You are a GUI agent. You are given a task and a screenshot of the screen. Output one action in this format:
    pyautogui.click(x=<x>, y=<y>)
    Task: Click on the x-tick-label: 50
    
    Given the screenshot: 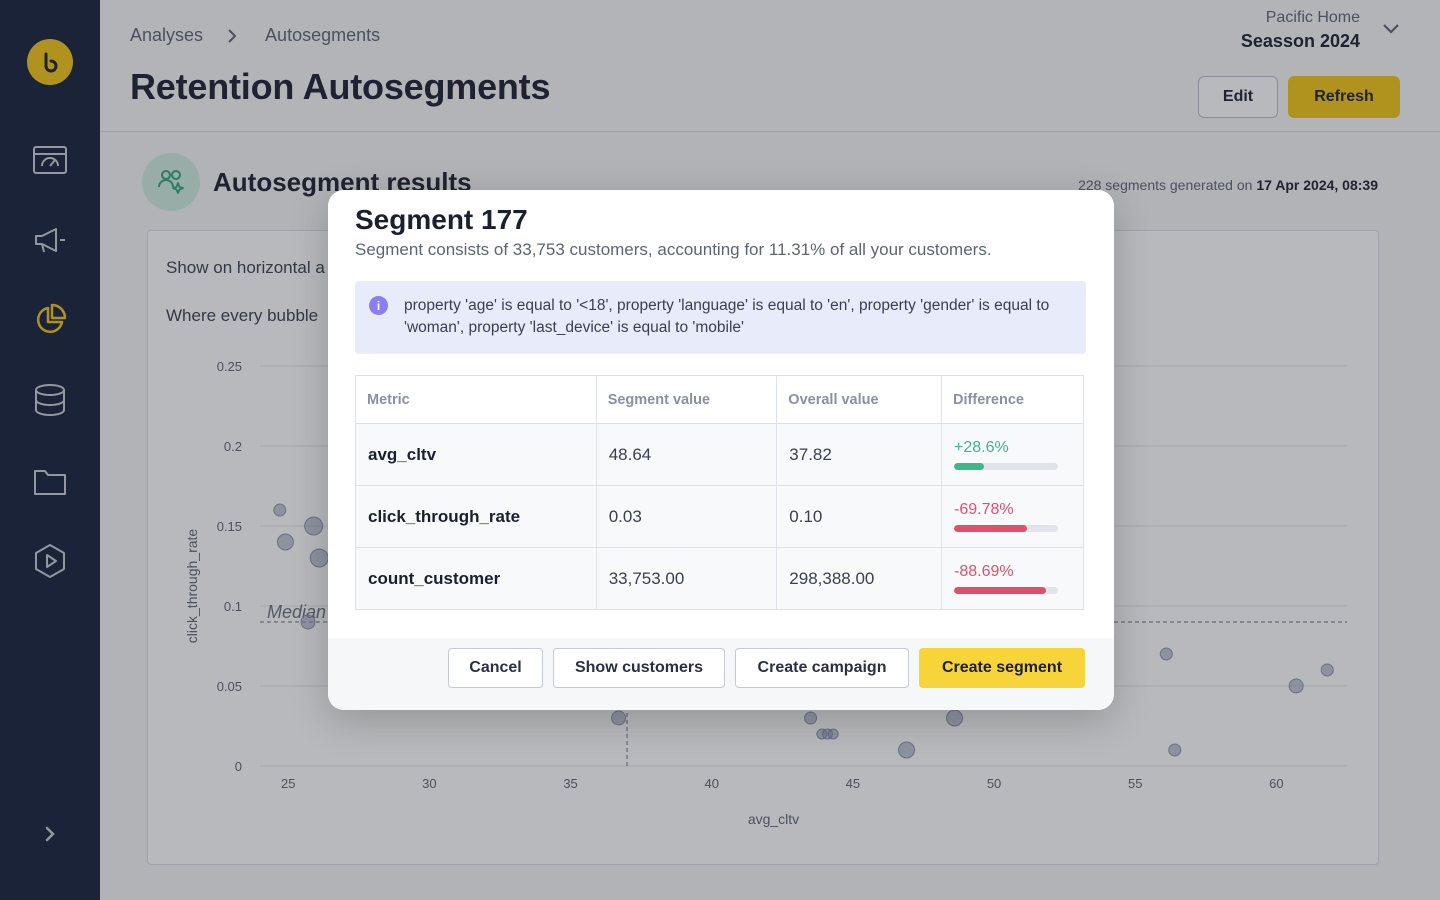 What is the action you would take?
    pyautogui.click(x=994, y=783)
    